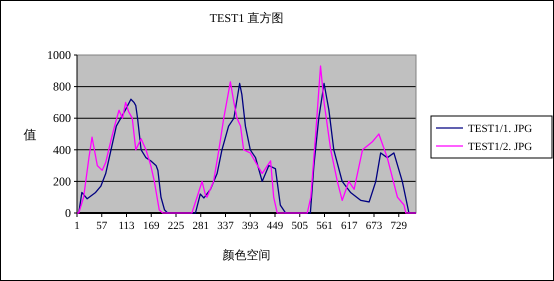  I want to click on x-axis-title: 颜色空间, so click(246, 255).